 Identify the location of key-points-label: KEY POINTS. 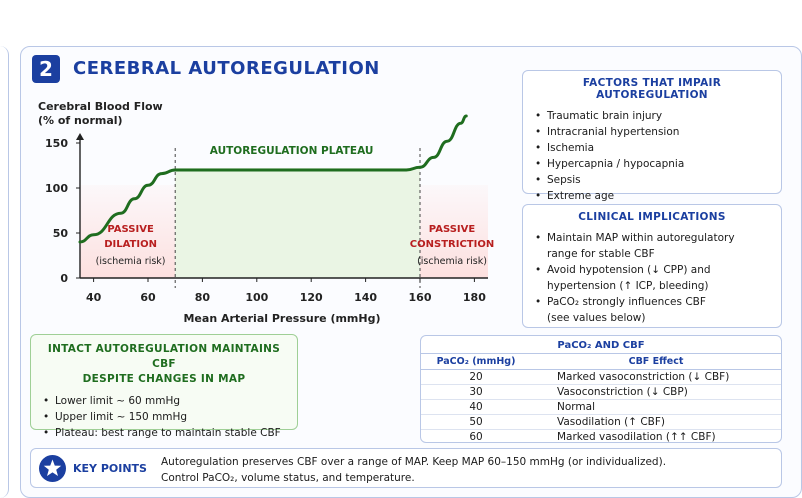
(110, 468).